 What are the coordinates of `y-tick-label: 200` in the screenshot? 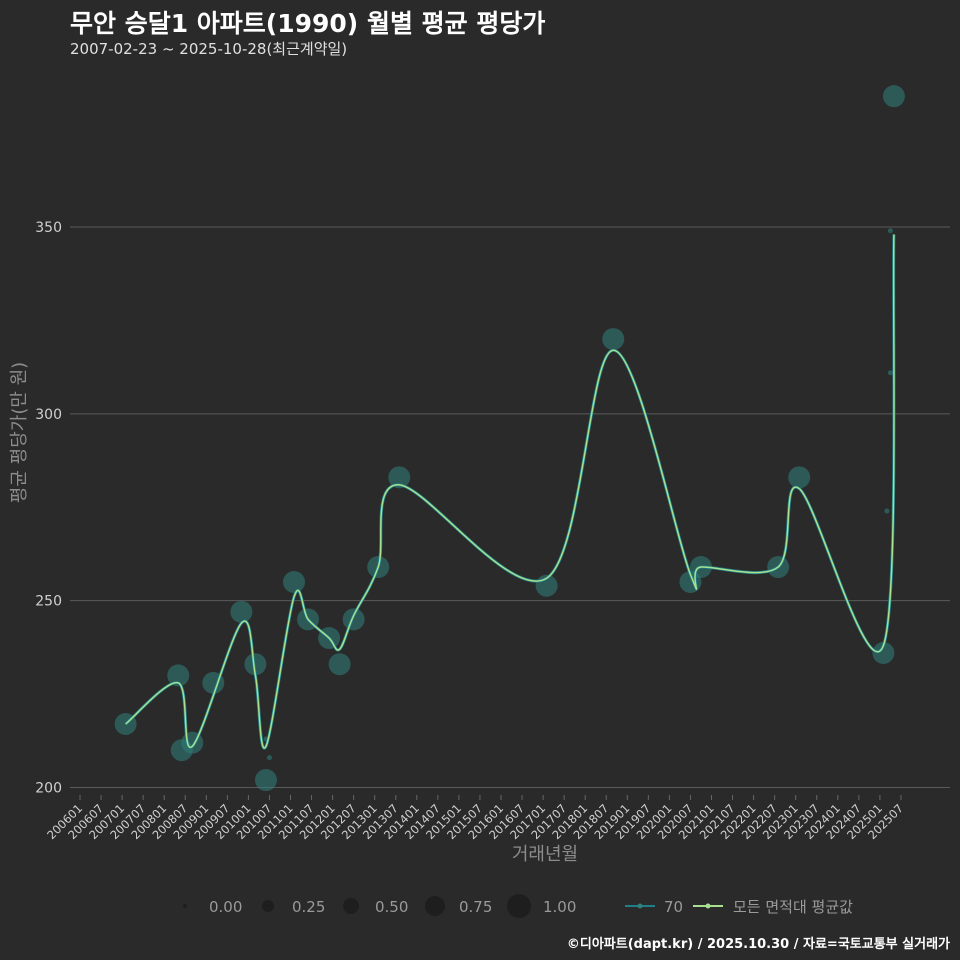 It's located at (48, 789).